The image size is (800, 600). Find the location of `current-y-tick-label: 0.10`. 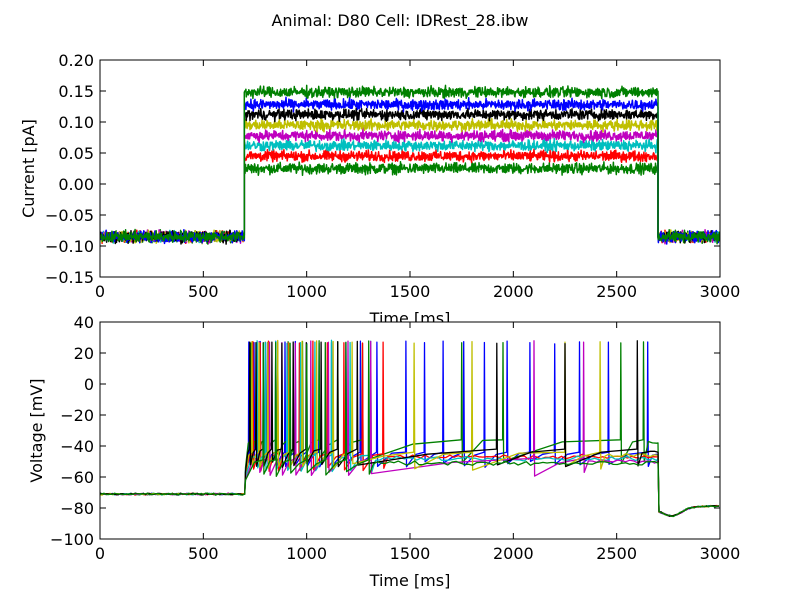

current-y-tick-label: 0.10 is located at coordinates (76, 122).